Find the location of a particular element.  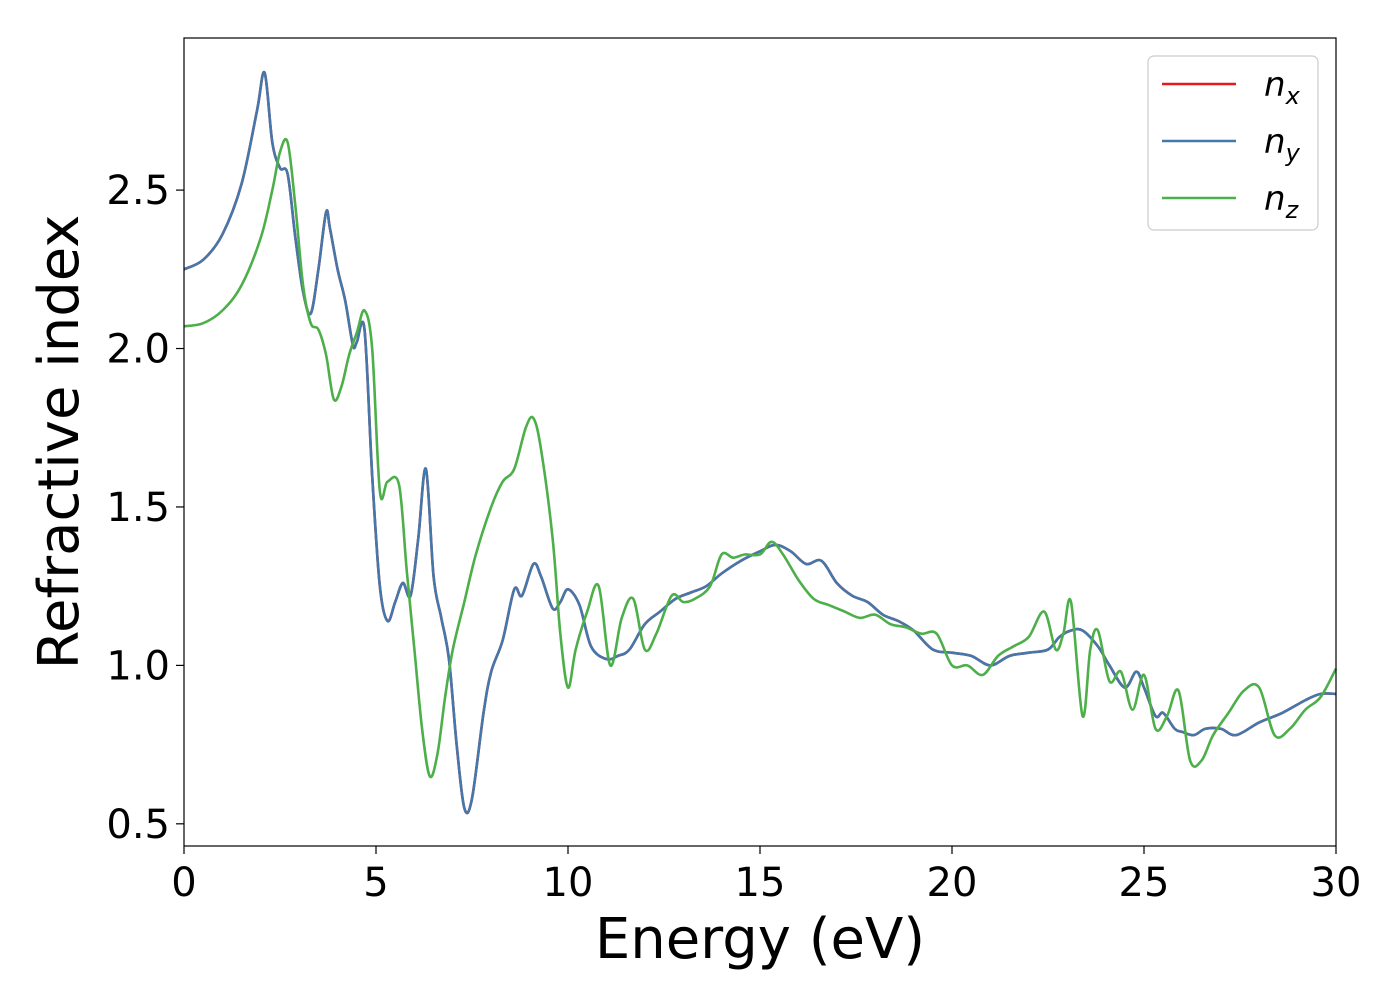

y-tick-label: 1.5 is located at coordinates (138, 508).